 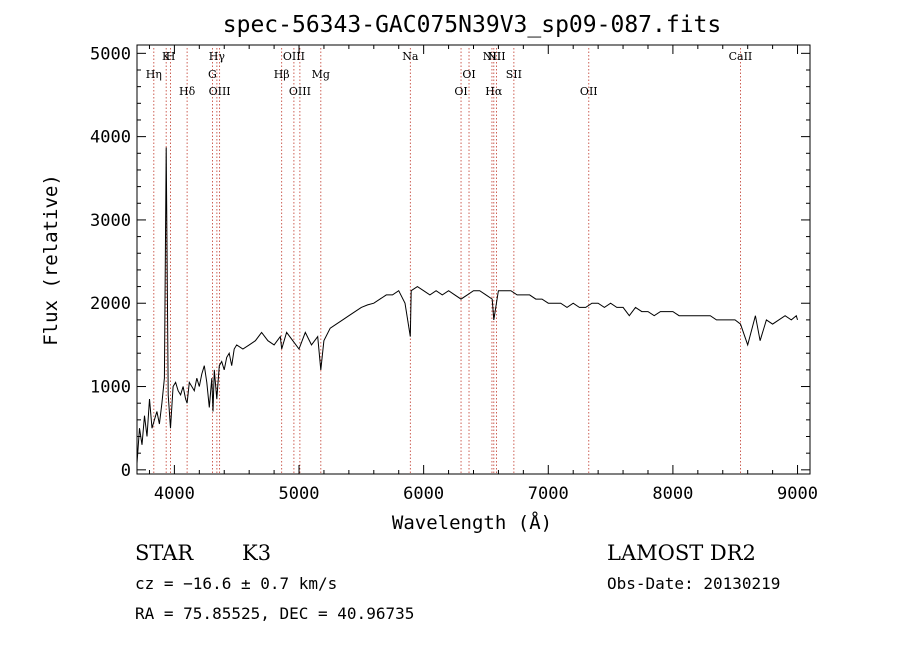 What do you see at coordinates (410, 56) in the screenshot?
I see `spectral-line-label: Na` at bounding box center [410, 56].